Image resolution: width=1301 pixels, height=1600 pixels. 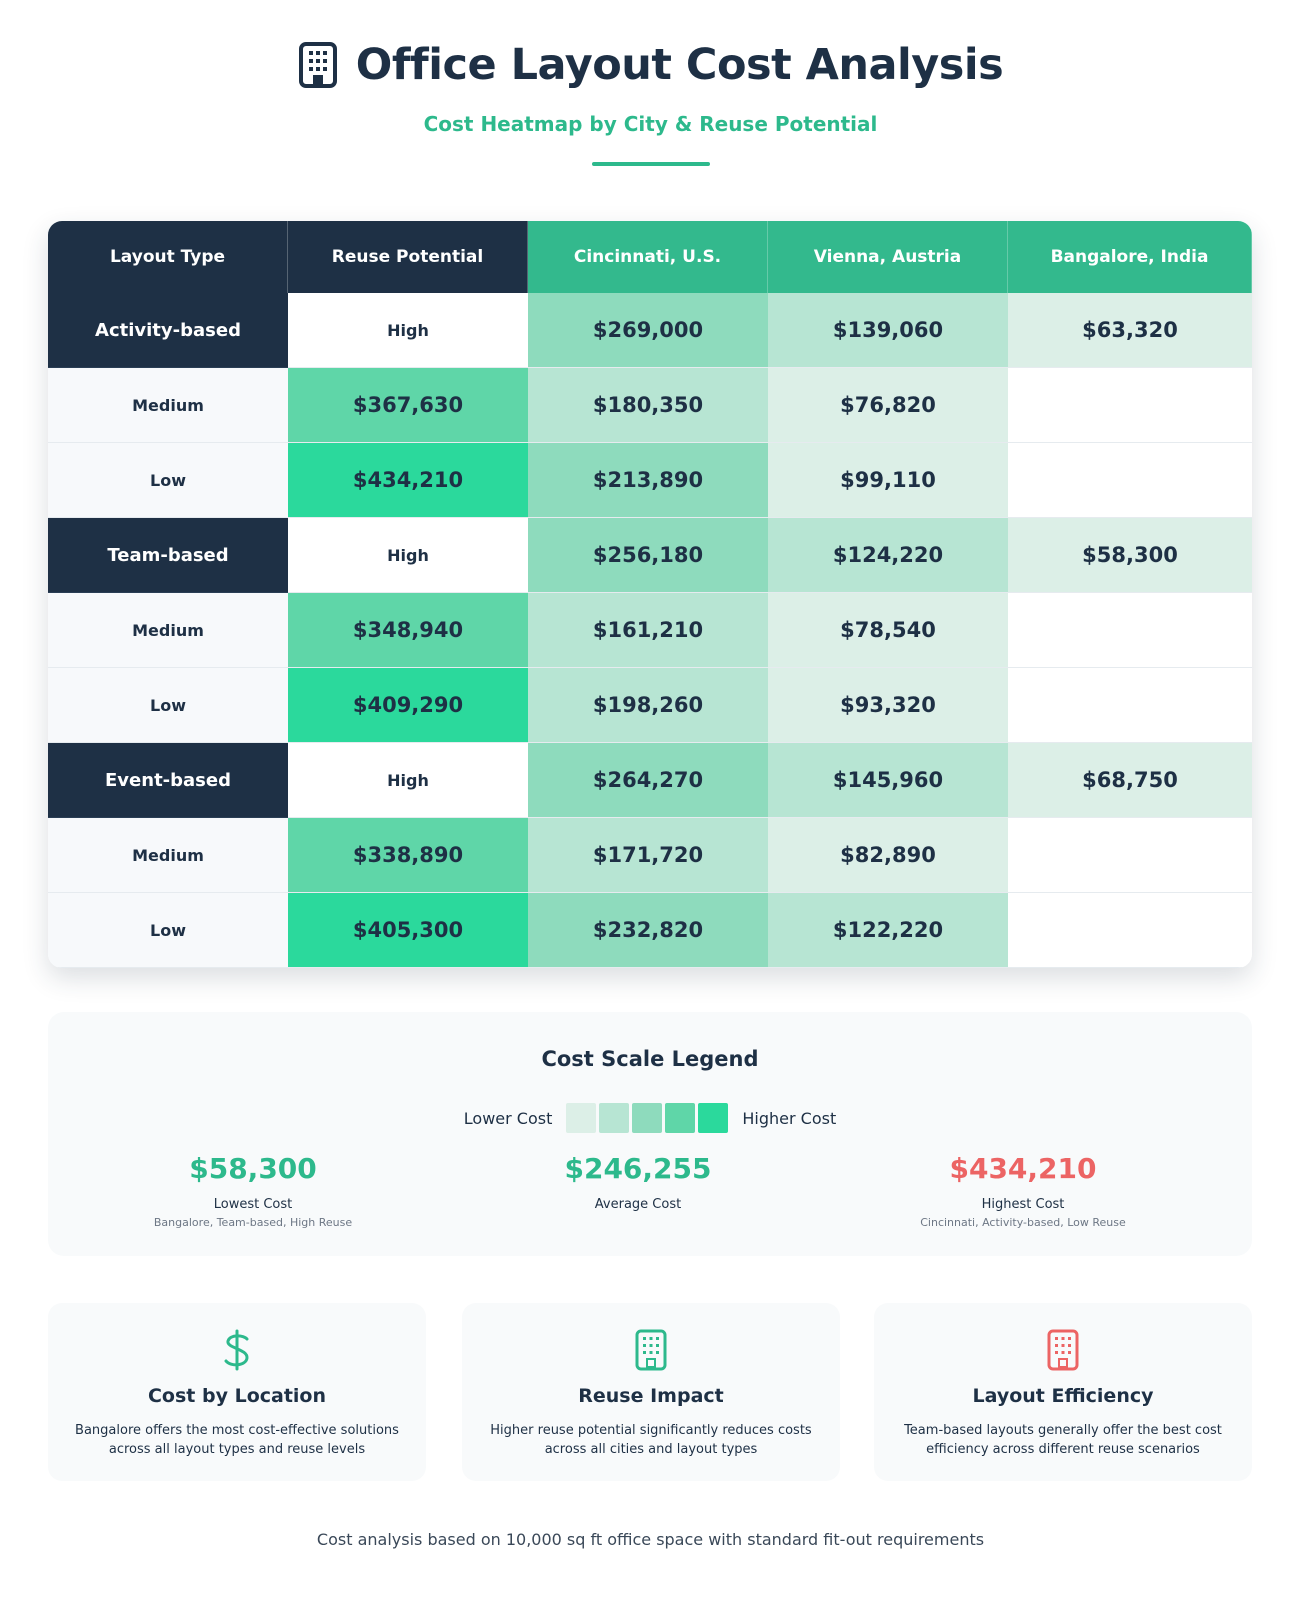 What do you see at coordinates (237, 1396) in the screenshot?
I see `card-title: Cost by Location` at bounding box center [237, 1396].